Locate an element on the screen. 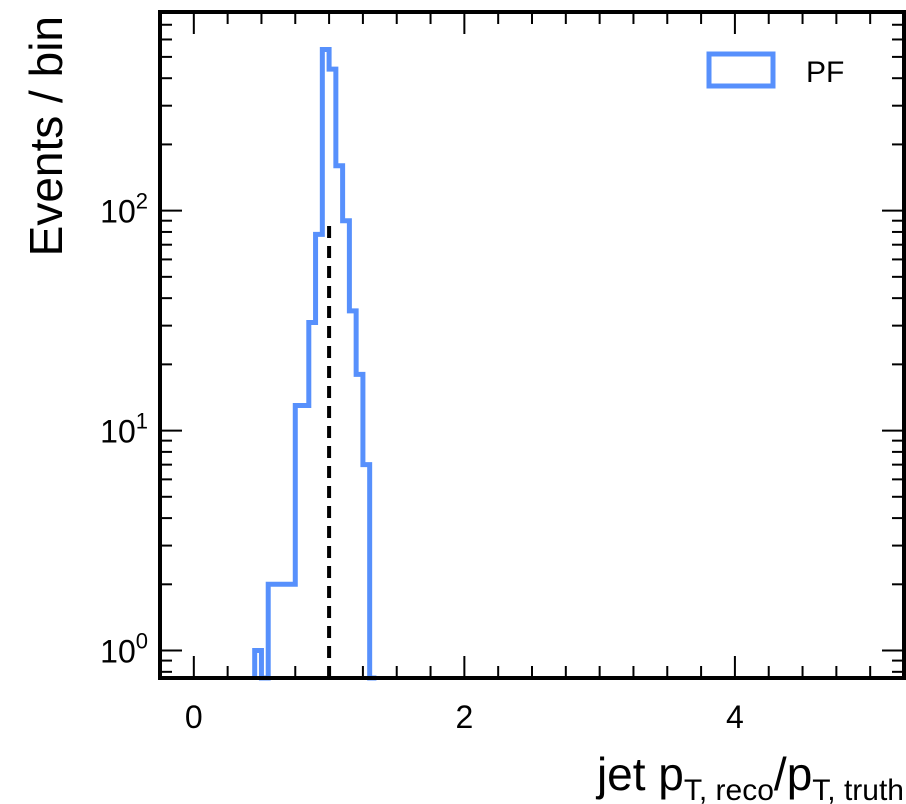 The image size is (906, 804). x-axis-title-sub1: T, reco is located at coordinates (729, 789).